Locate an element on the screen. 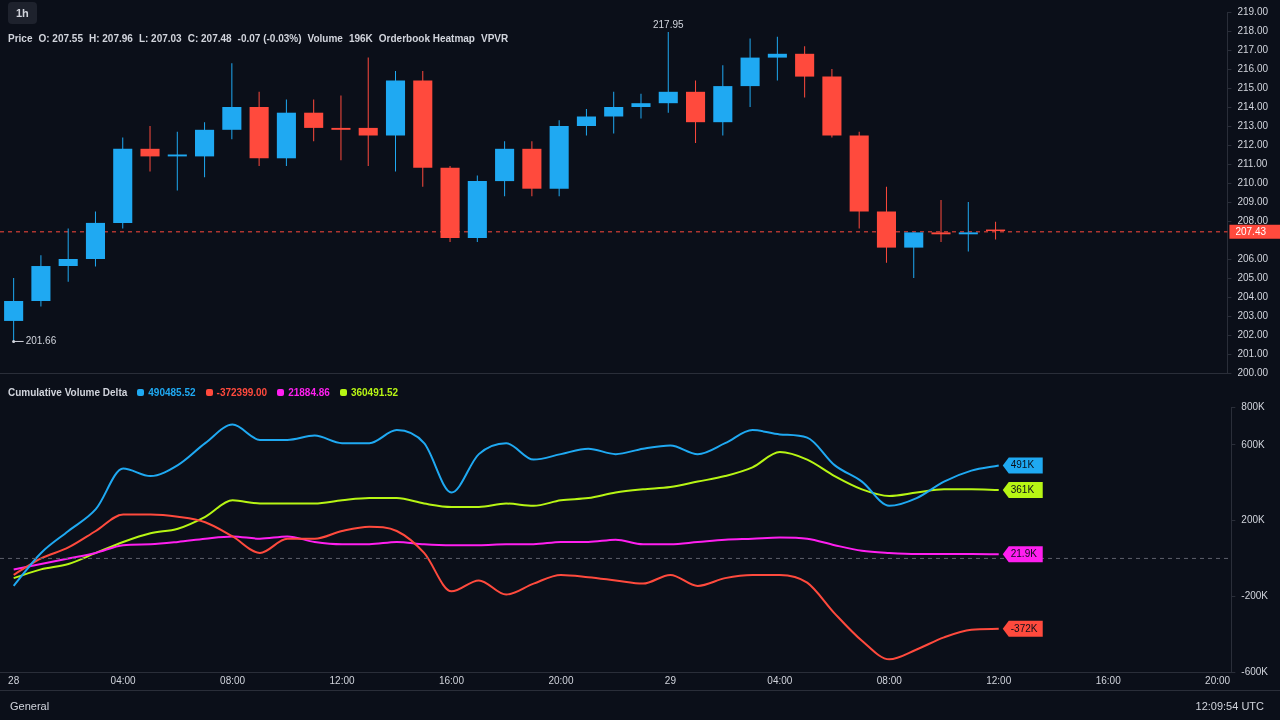 Image resolution: width=1280 pixels, height=720 pixels. y-tick-label: 215.00 is located at coordinates (1253, 87).